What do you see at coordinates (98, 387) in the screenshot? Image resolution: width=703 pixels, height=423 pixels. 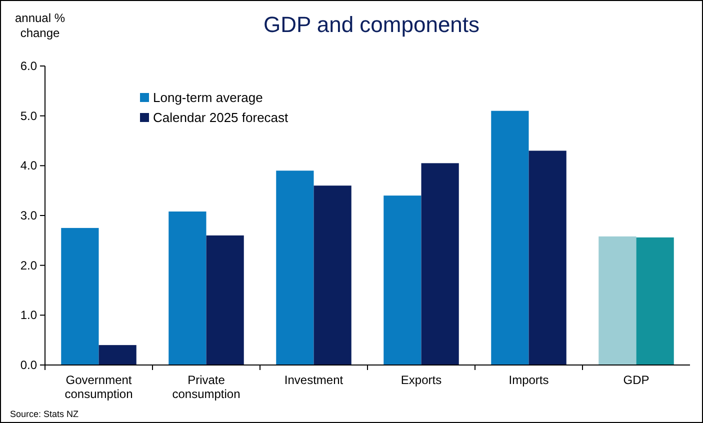 I see `x-tick-label: Government consumption` at bounding box center [98, 387].